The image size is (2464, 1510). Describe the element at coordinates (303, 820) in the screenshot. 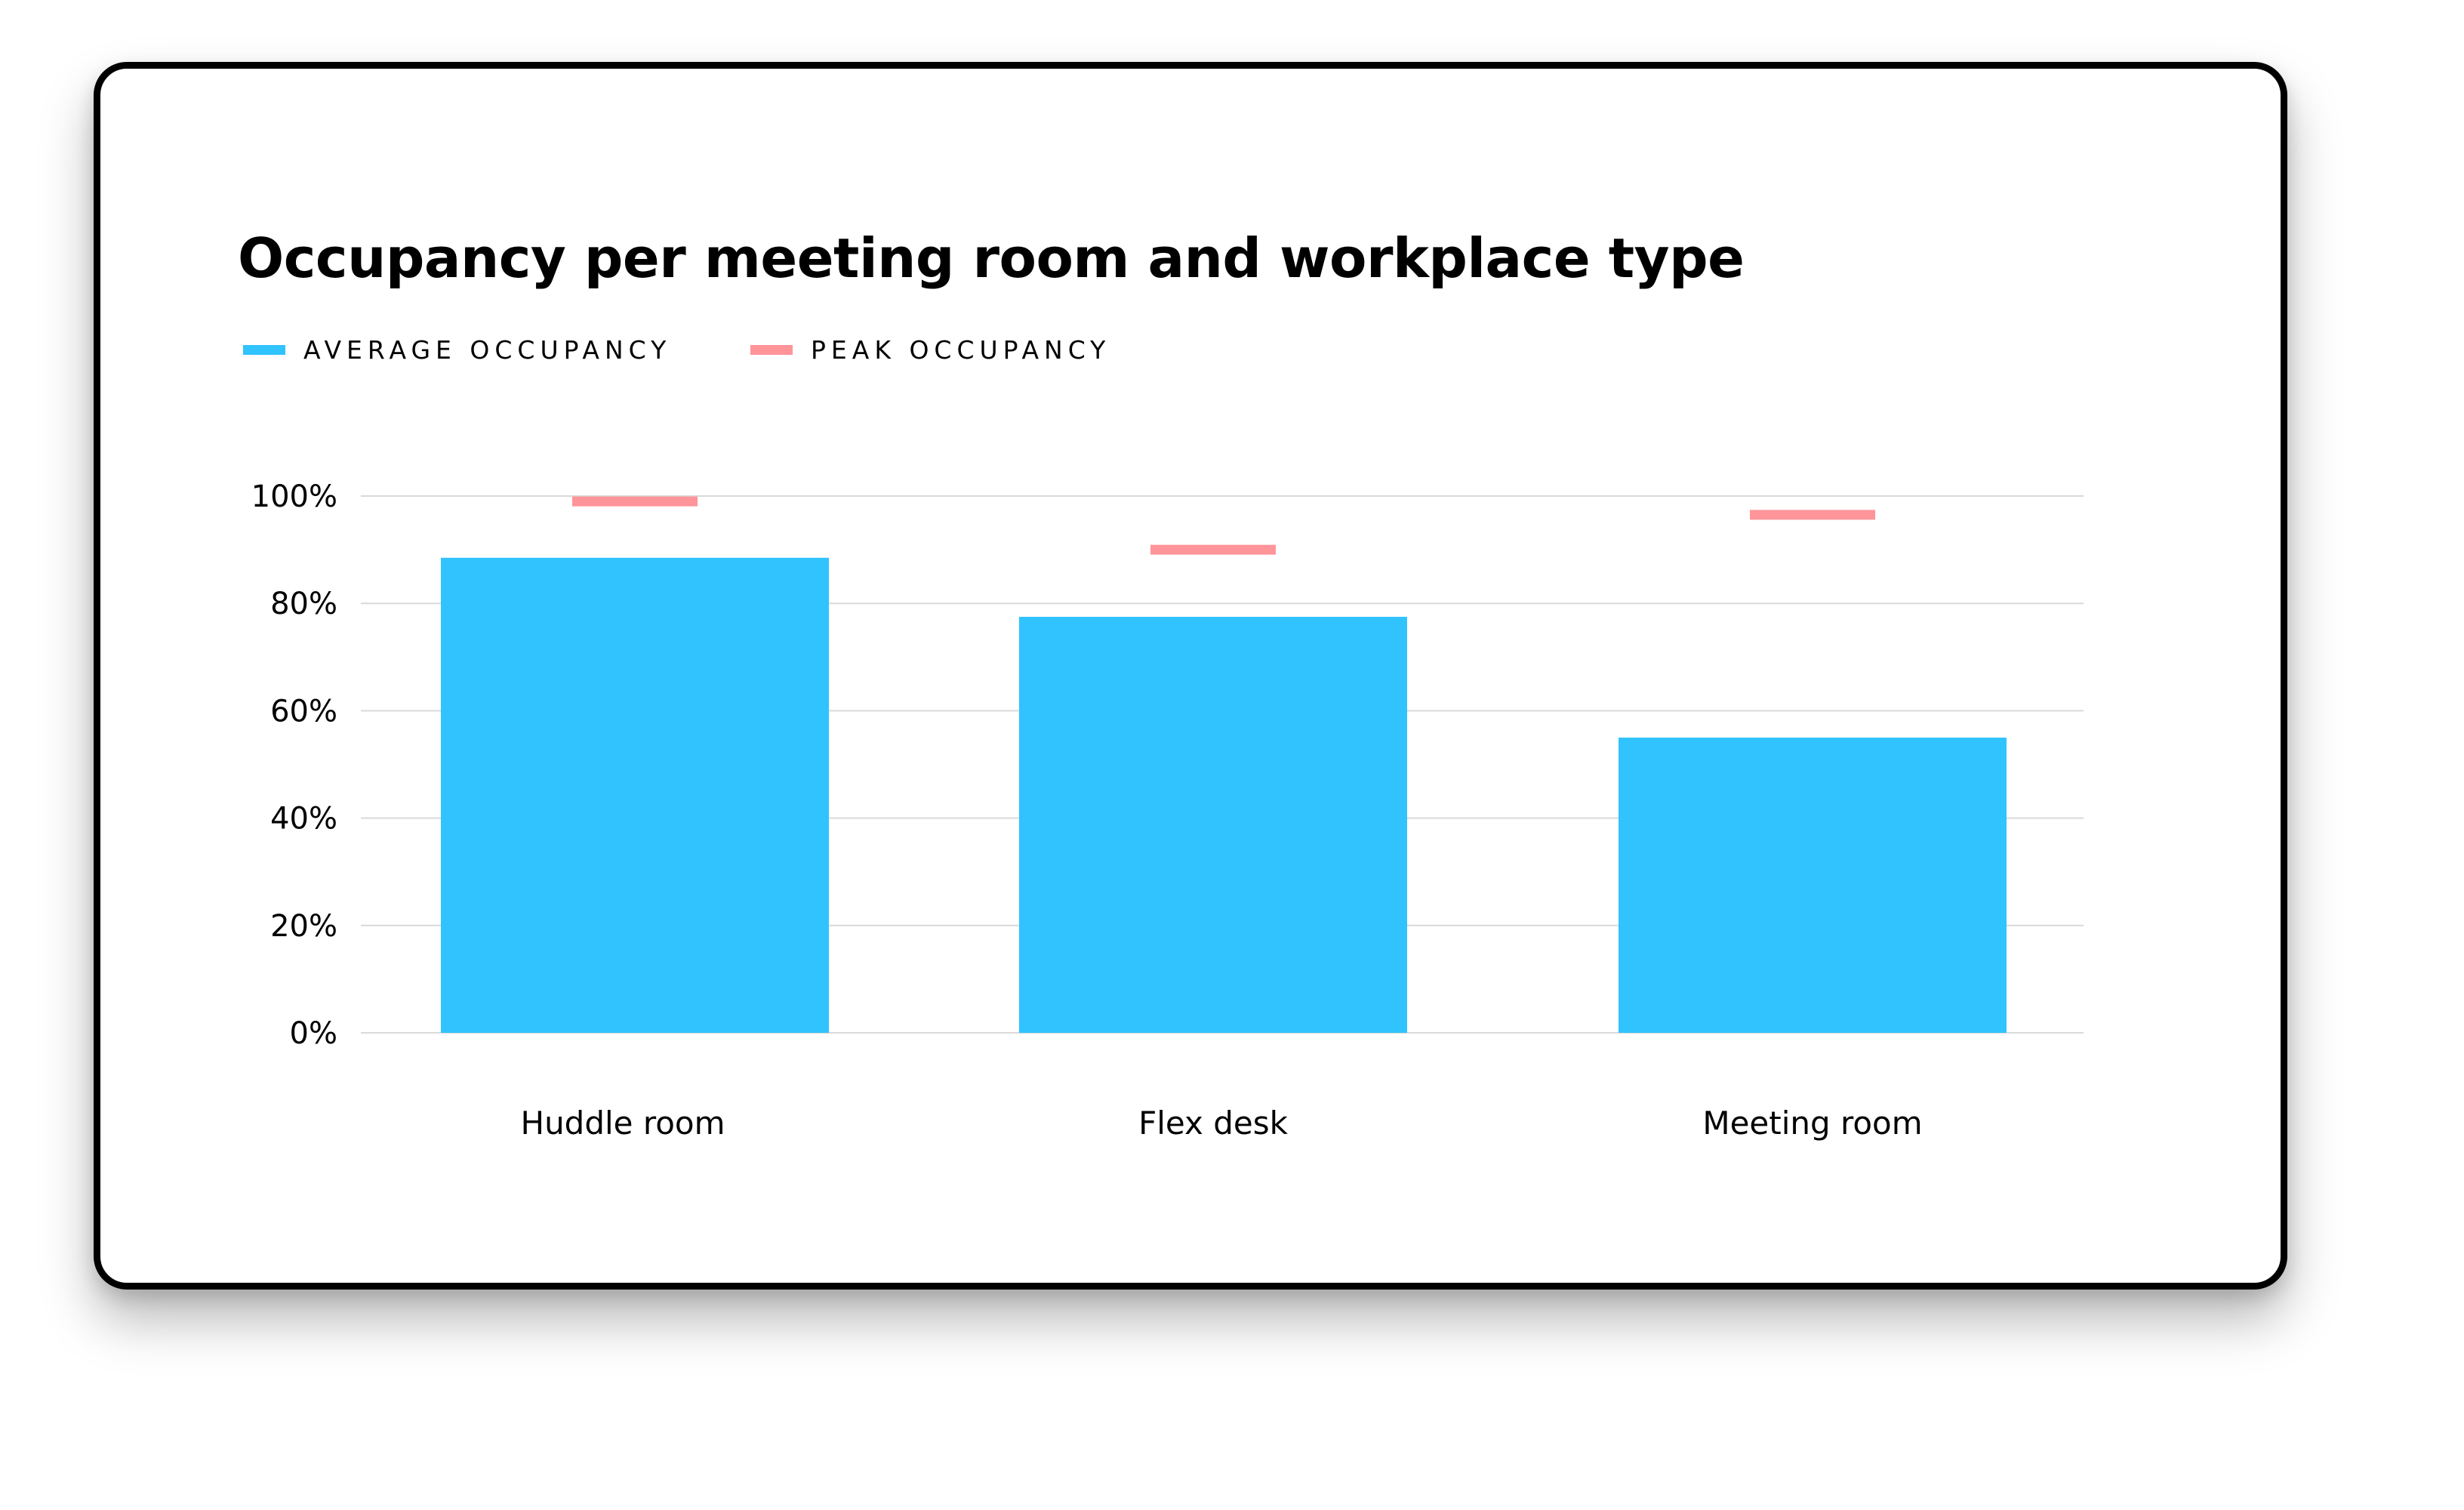

I see `y-tick-label: 40%` at that location.